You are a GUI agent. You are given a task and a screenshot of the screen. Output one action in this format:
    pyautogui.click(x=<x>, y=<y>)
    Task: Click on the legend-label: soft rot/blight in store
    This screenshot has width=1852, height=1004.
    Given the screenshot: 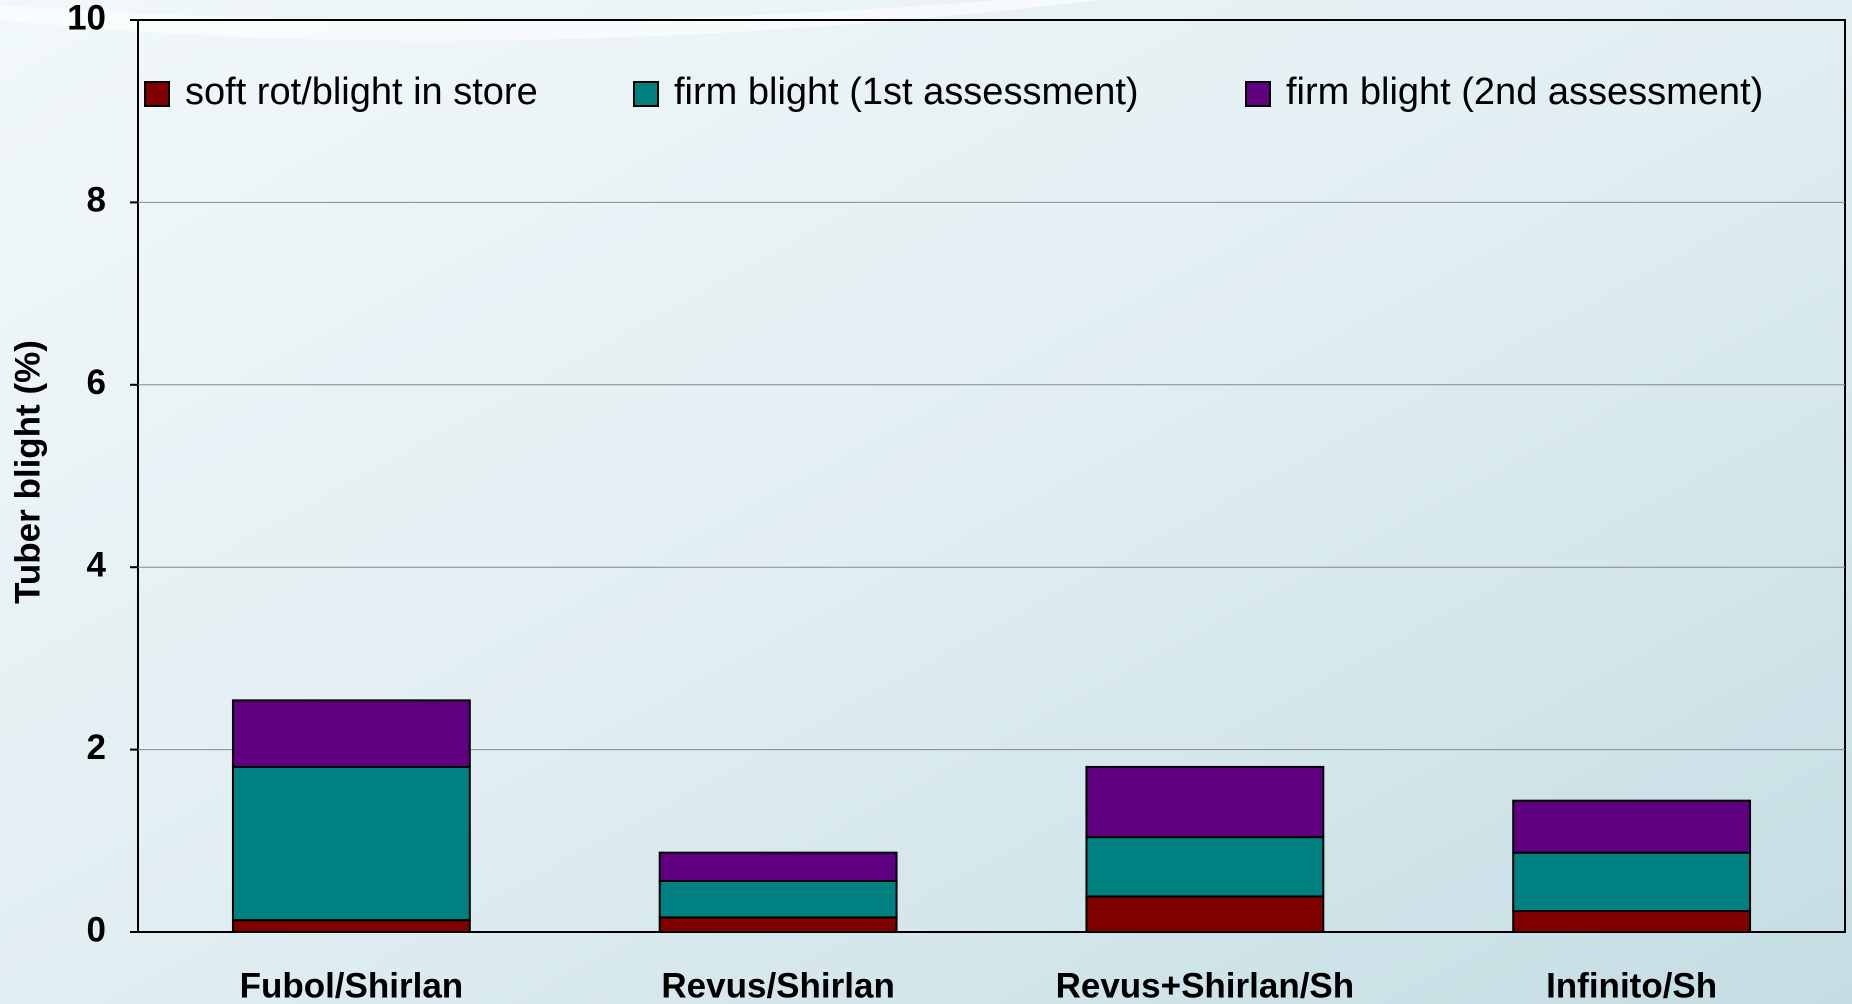 What is the action you would take?
    pyautogui.click(x=361, y=92)
    